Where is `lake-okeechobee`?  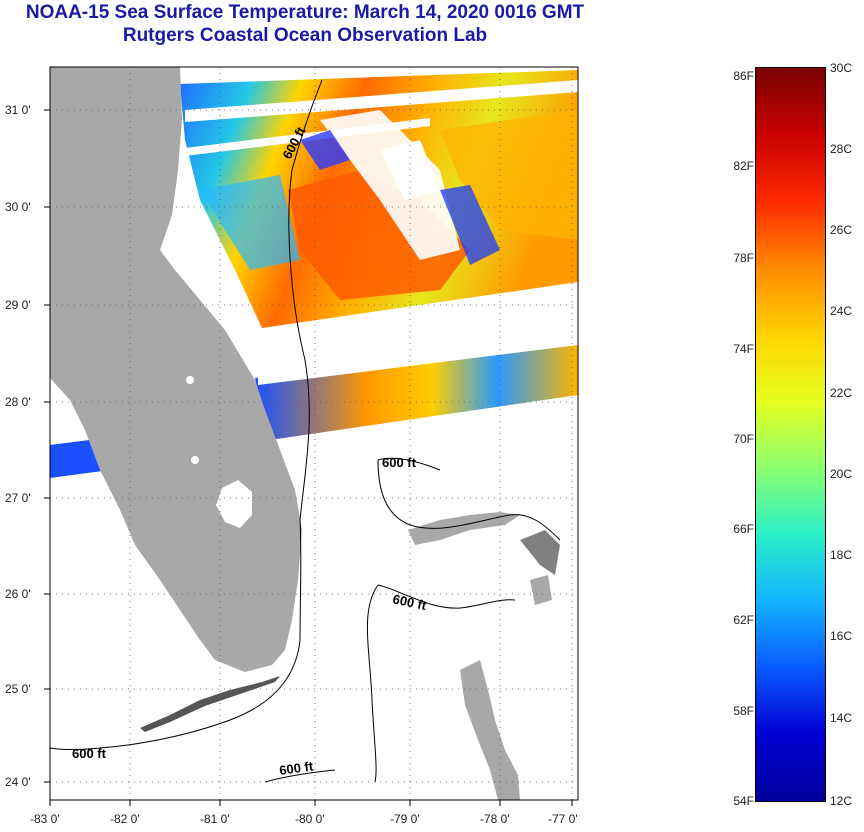 lake-okeechobee is located at coordinates (234, 504).